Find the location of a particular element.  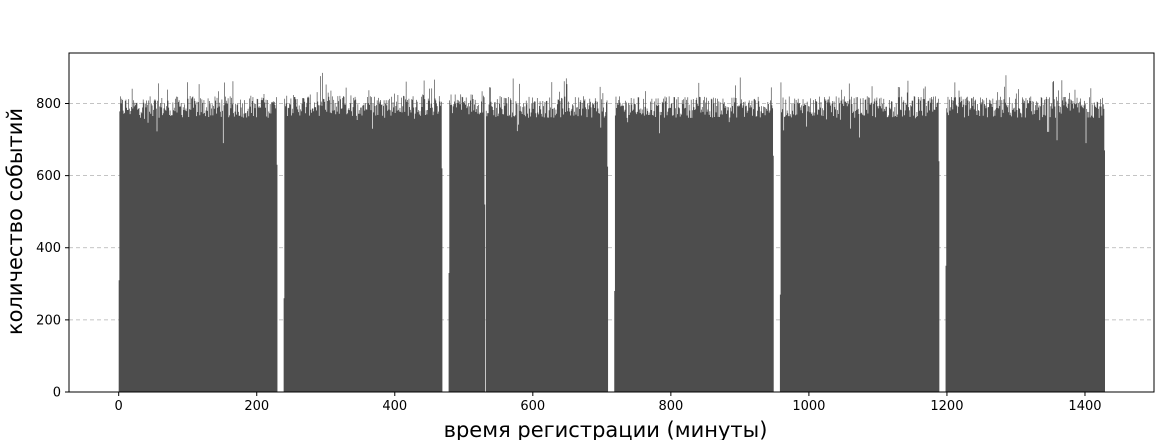

x-tick-label-600: 600 is located at coordinates (532, 406).